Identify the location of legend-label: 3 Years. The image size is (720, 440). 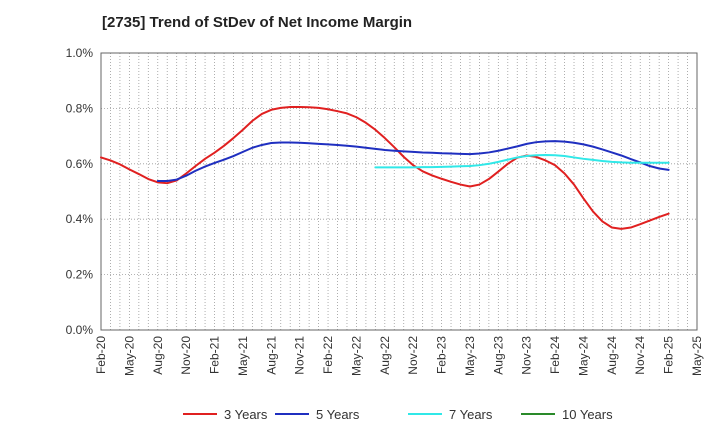
(246, 414).